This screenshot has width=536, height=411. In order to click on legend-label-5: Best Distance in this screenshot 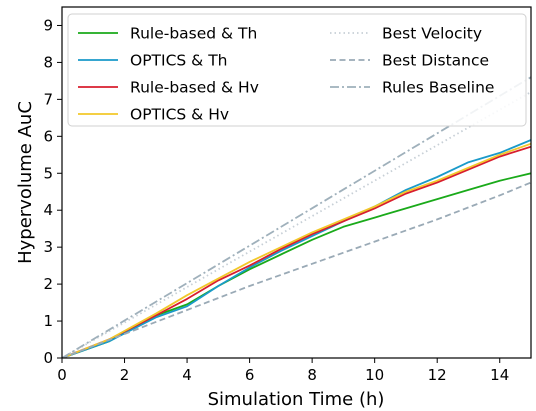, I will do `click(435, 61)`.